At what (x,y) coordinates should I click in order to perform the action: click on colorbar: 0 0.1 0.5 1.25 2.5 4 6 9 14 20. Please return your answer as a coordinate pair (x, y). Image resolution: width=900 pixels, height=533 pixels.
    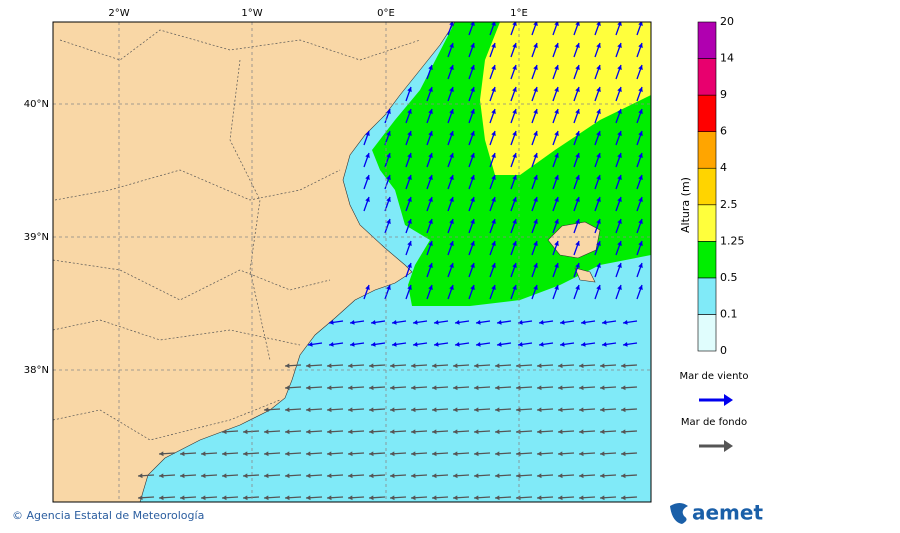
    Looking at the image, I should click on (721, 186).